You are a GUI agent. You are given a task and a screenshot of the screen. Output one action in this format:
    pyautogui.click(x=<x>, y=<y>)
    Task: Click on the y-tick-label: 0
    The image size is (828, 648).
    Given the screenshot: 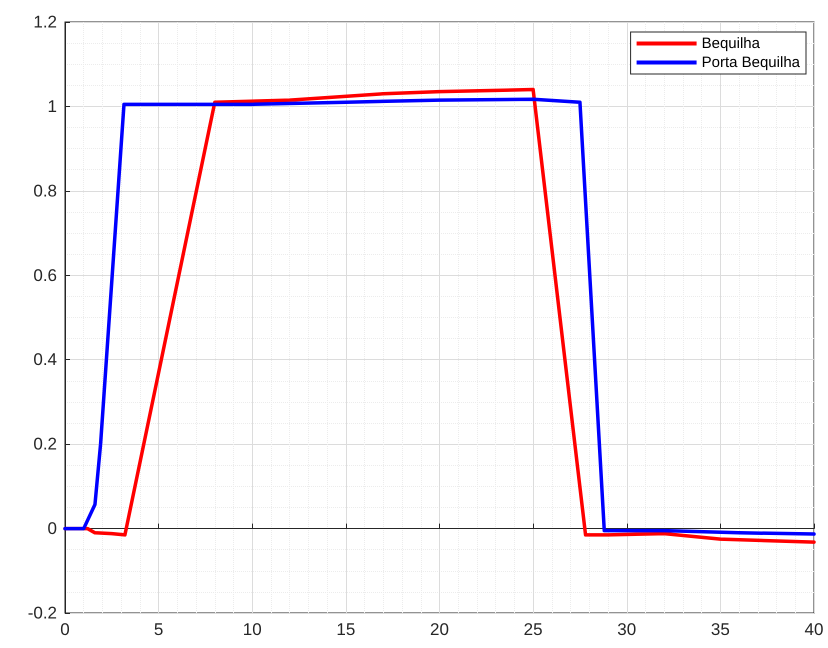 What is the action you would take?
    pyautogui.click(x=52, y=528)
    